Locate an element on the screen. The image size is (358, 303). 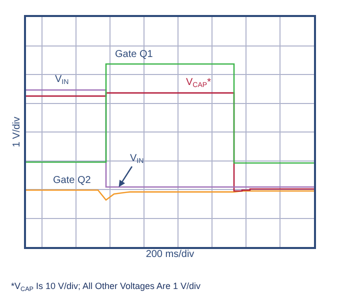
series-label: V$_{IN}$ is located at coordinates (62, 80).